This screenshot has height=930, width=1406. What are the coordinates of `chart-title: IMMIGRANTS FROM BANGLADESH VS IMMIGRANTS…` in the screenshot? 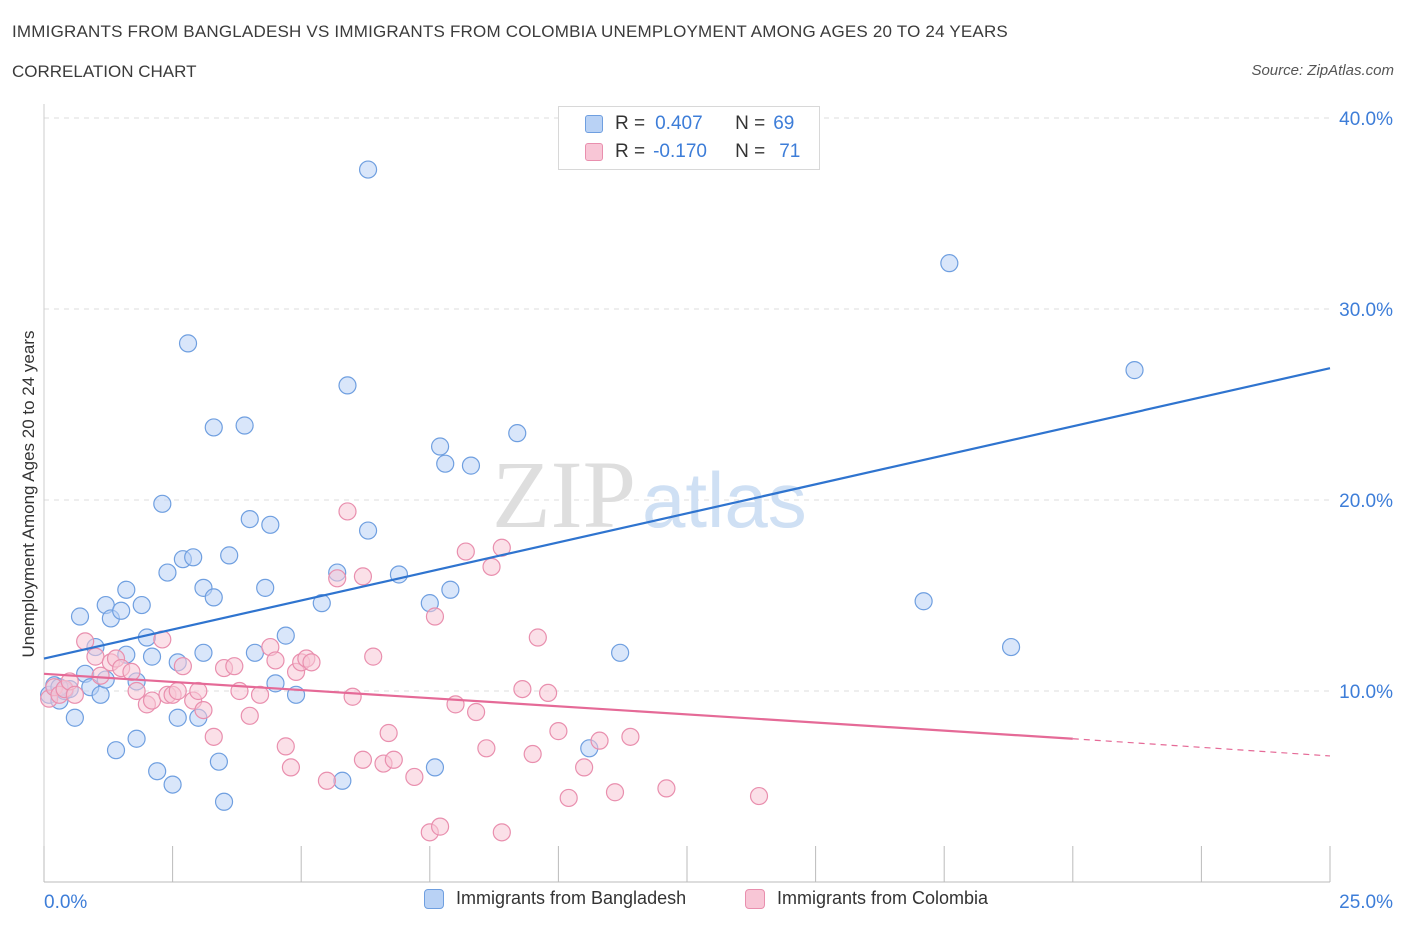 It's located at (510, 31).